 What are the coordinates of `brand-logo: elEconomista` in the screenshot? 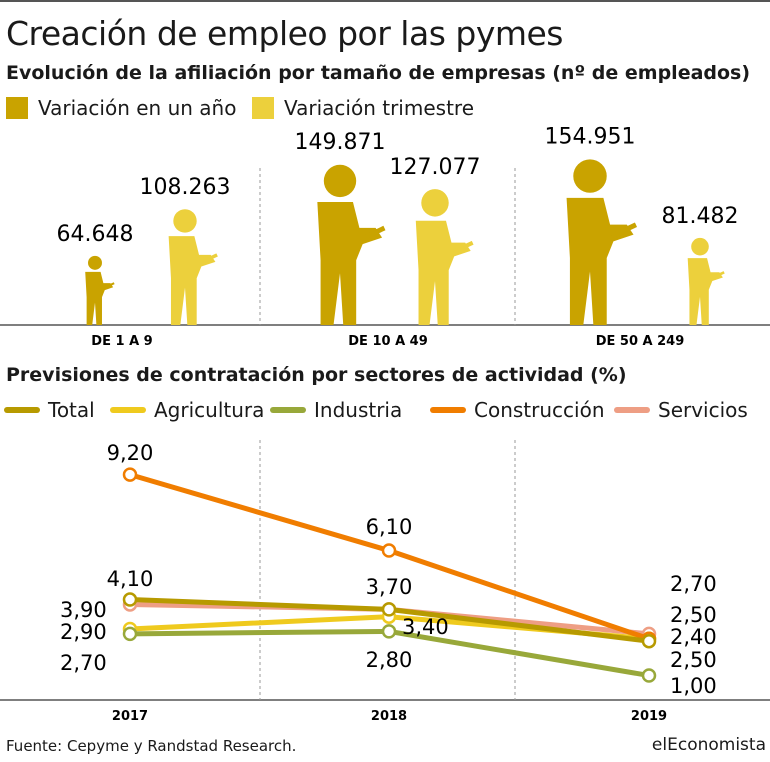 It's located at (708, 745).